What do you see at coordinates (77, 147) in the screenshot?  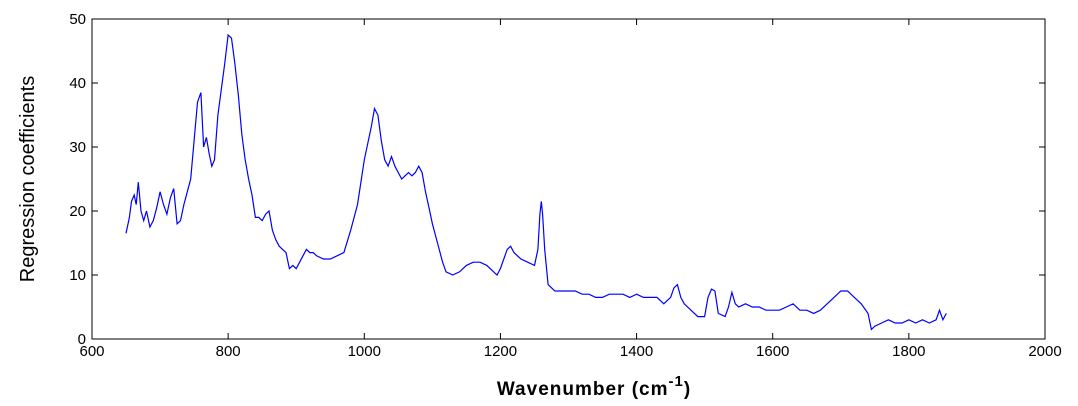 I see `y-tick-label: 30` at bounding box center [77, 147].